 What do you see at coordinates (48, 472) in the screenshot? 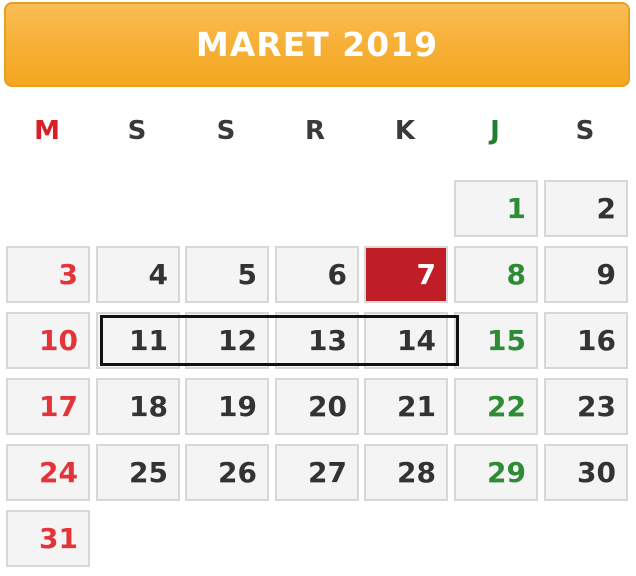
I see `day-cell: 24` at bounding box center [48, 472].